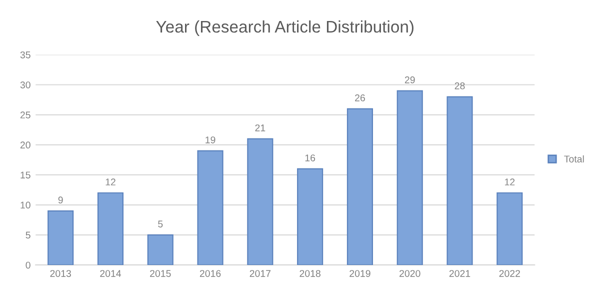 This screenshot has width=594, height=288. Describe the element at coordinates (160, 273) in the screenshot. I see `x-tick-label: 2015` at that location.